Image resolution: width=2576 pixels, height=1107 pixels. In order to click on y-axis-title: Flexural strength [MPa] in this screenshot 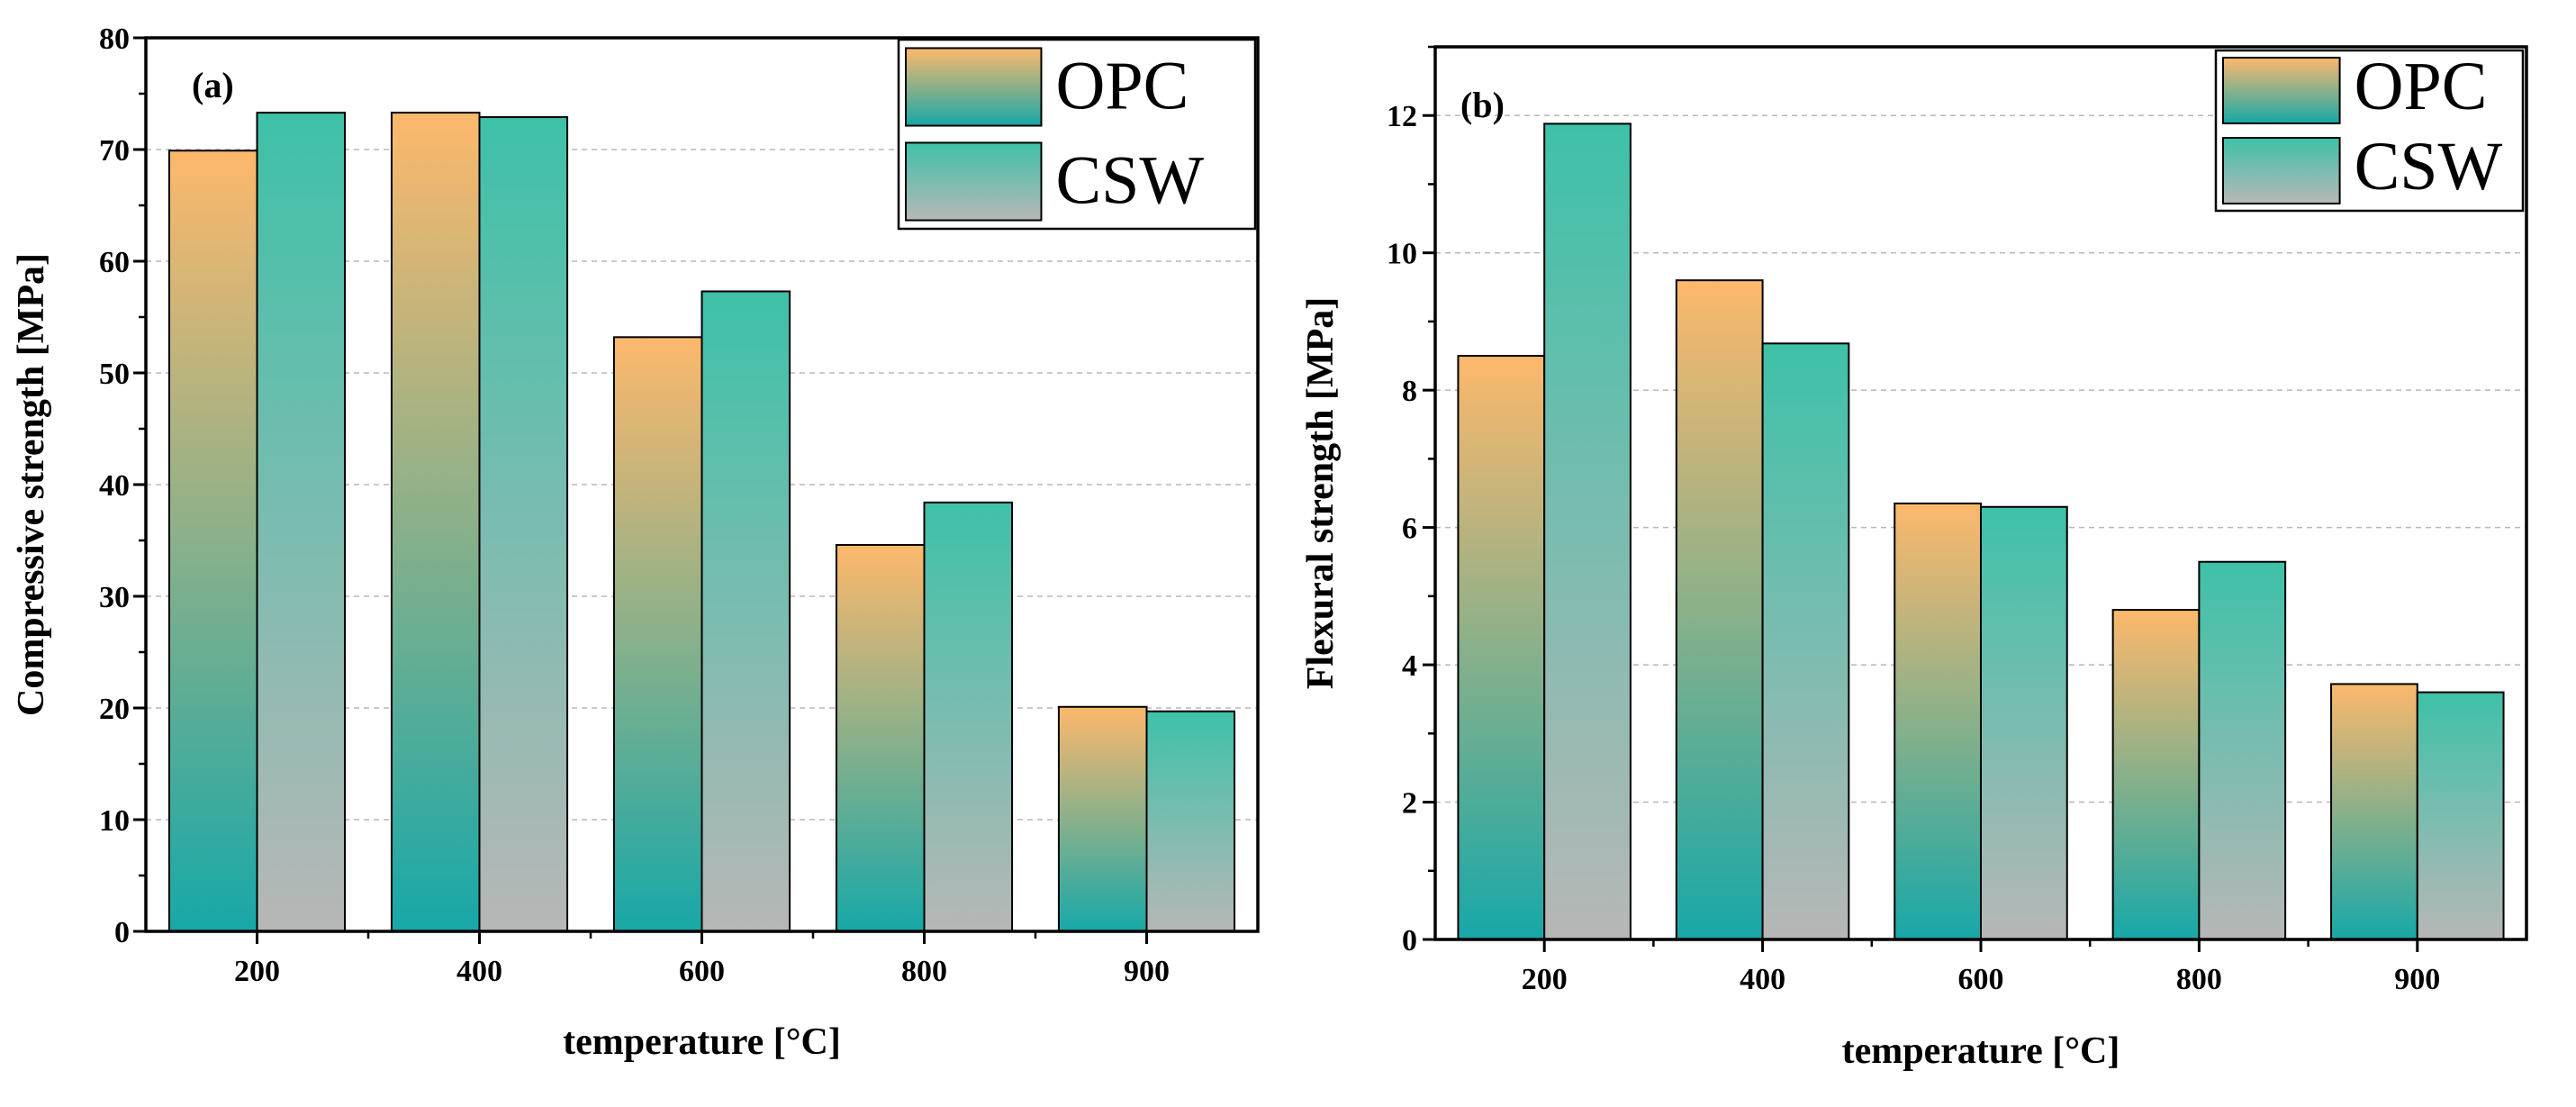, I will do `click(1321, 493)`.